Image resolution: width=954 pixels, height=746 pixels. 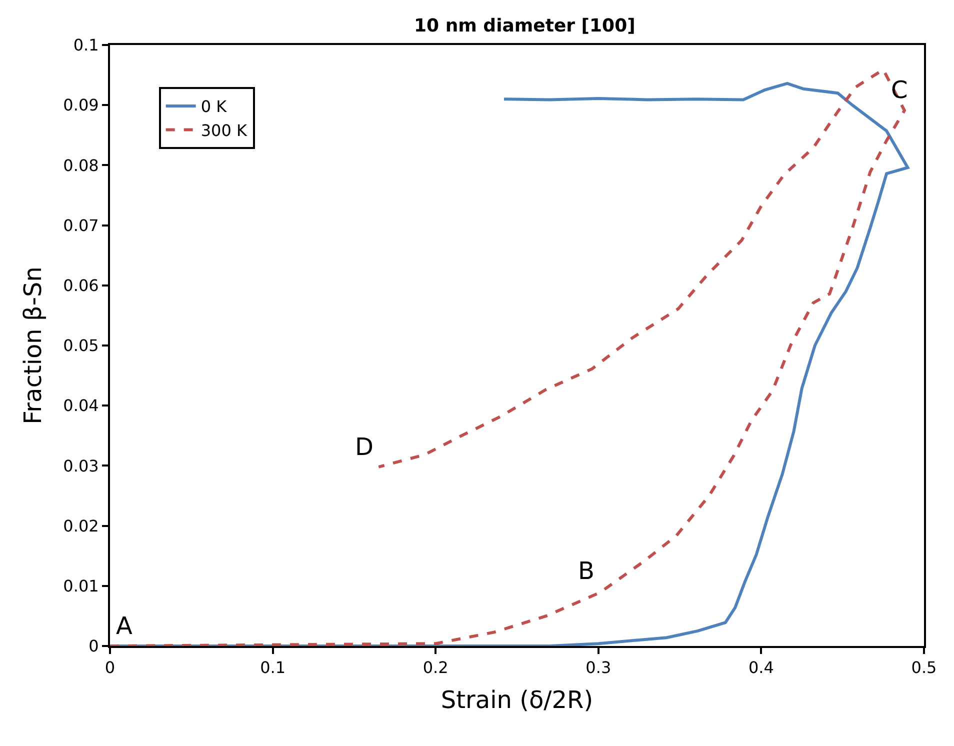 What do you see at coordinates (517, 700) in the screenshot?
I see `x-axis-title: Strain (δ/2R)` at bounding box center [517, 700].